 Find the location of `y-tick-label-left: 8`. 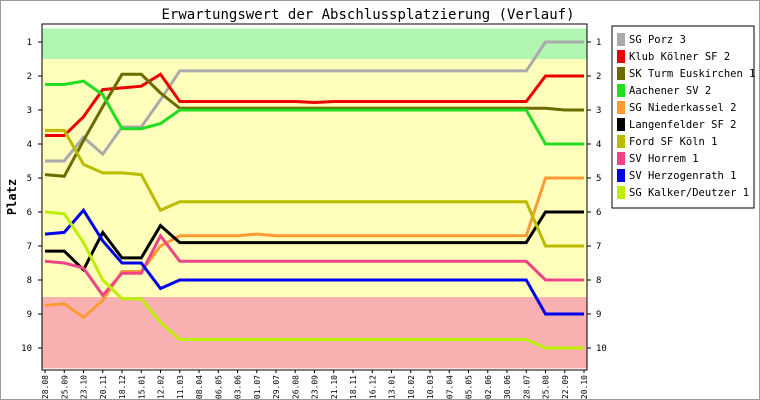

y-tick-label-left: 8 is located at coordinates (29, 281).